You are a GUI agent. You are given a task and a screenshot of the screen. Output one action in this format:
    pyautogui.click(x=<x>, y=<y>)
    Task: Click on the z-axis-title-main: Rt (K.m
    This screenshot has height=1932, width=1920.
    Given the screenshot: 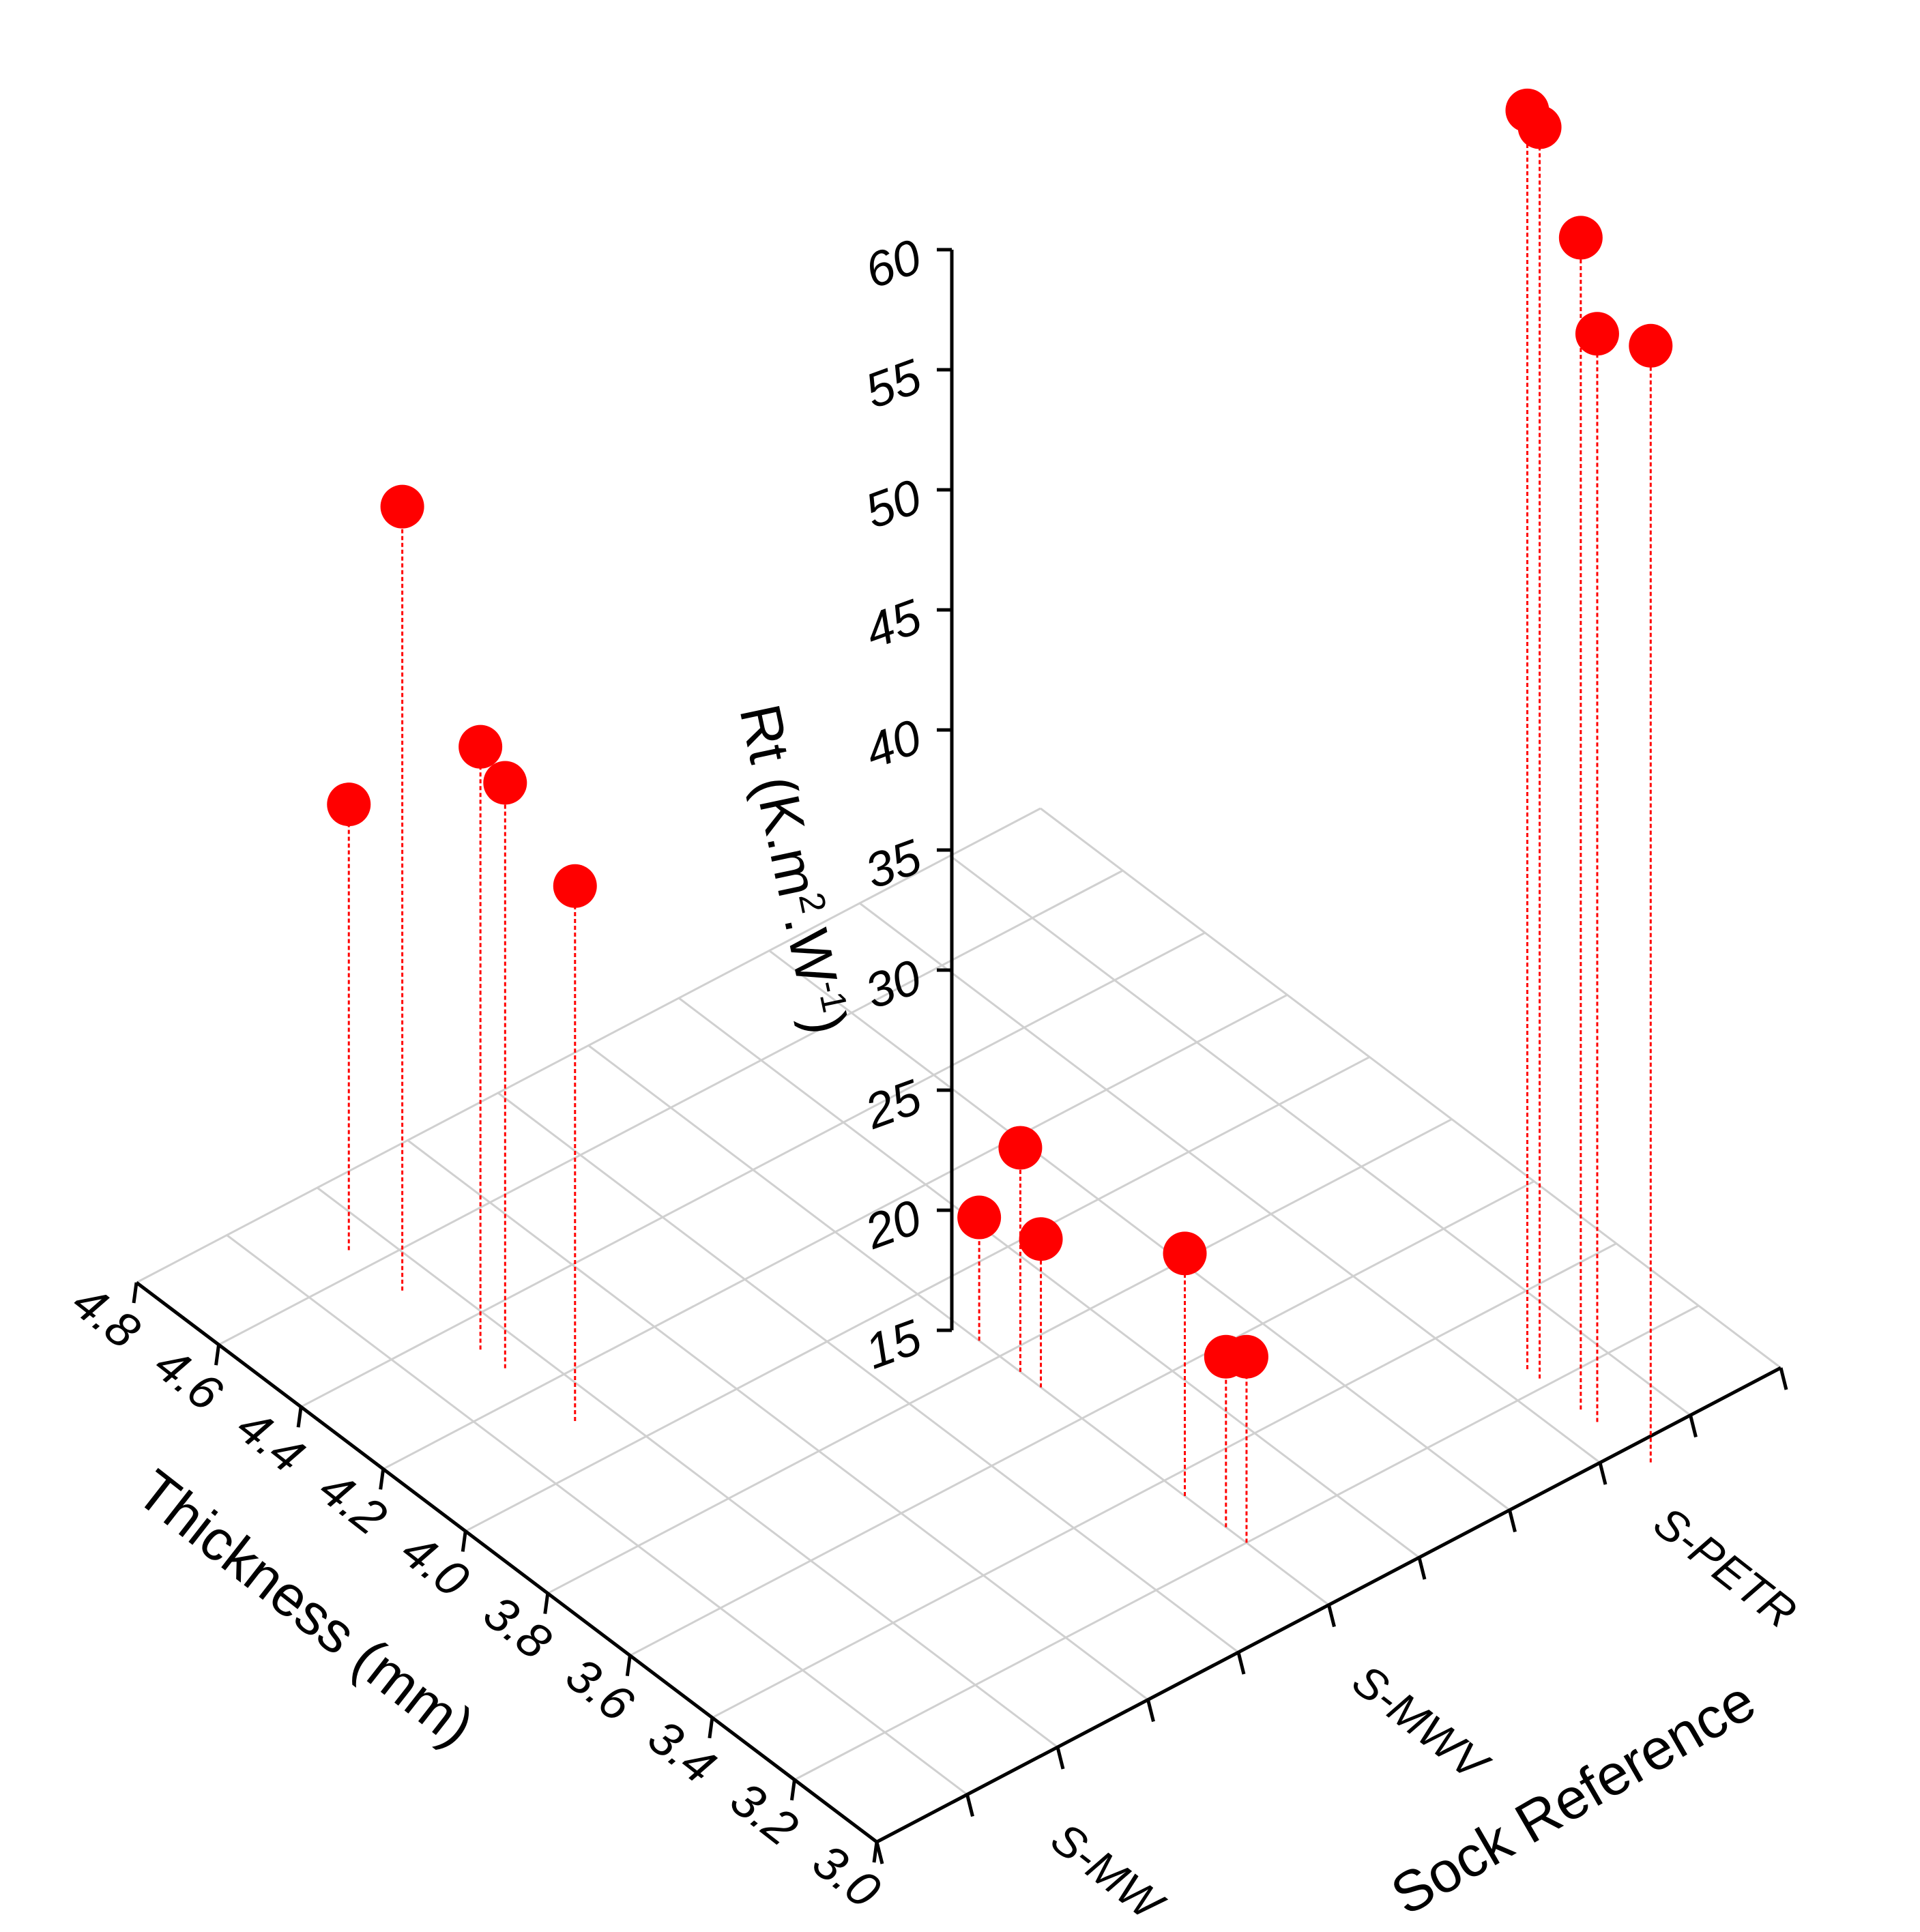 What is the action you would take?
    pyautogui.click(x=778, y=800)
    